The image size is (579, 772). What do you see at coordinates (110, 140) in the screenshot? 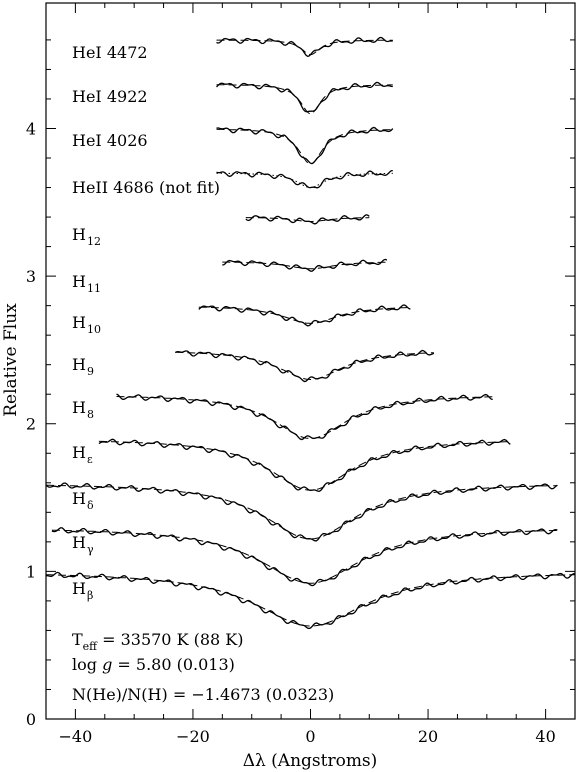
I see `spectral-line-label: HeI 4026` at bounding box center [110, 140].